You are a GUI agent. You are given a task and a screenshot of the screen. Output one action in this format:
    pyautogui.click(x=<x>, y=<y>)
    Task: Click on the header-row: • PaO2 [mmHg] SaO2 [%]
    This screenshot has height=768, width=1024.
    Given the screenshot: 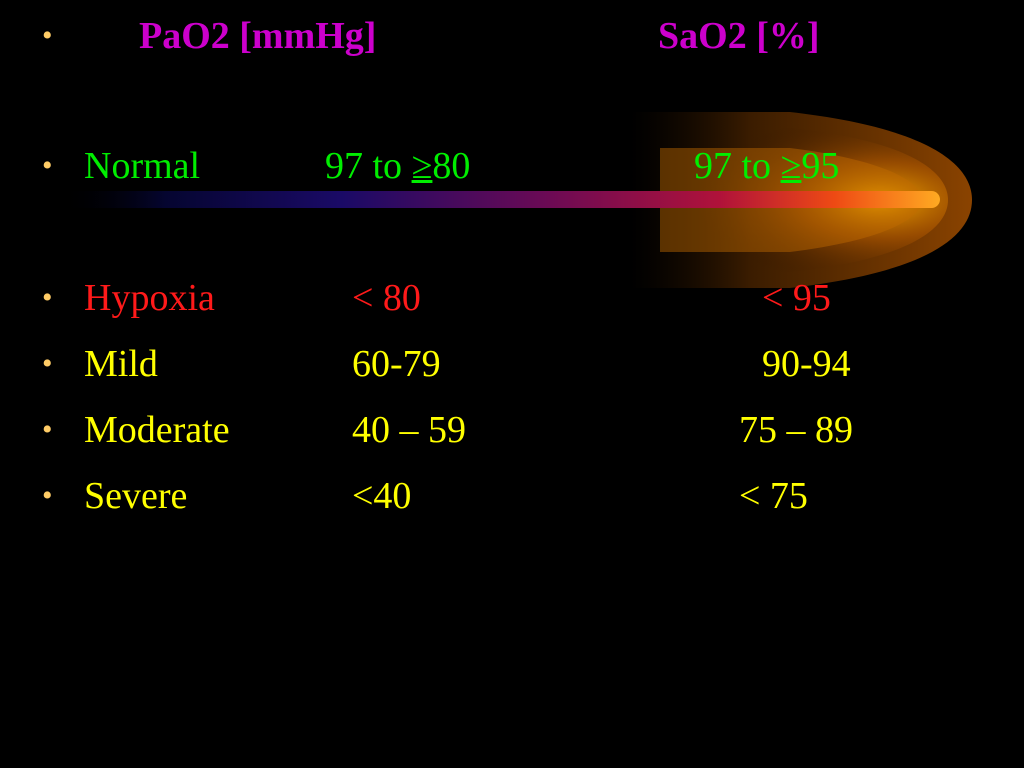 What is the action you would take?
    pyautogui.click(x=512, y=36)
    